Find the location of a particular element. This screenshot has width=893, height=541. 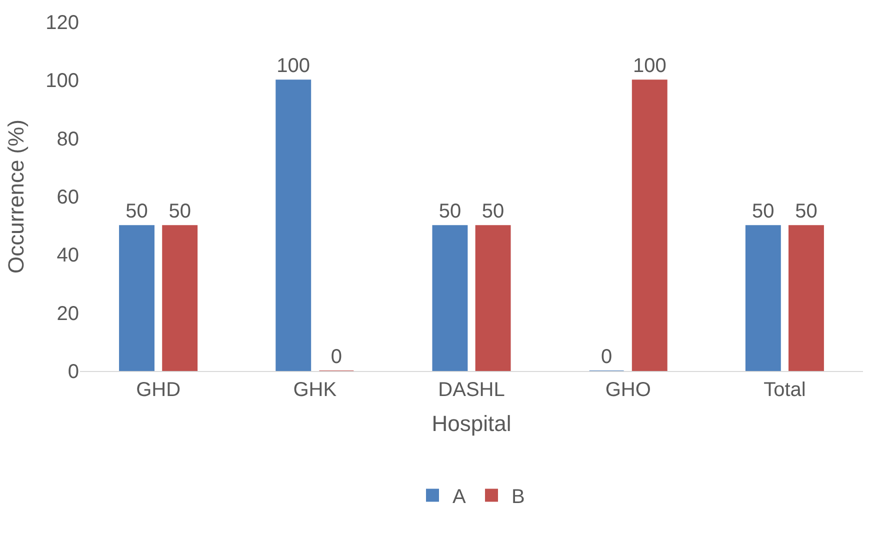

x-axis-title: Hospital is located at coordinates (472, 423).